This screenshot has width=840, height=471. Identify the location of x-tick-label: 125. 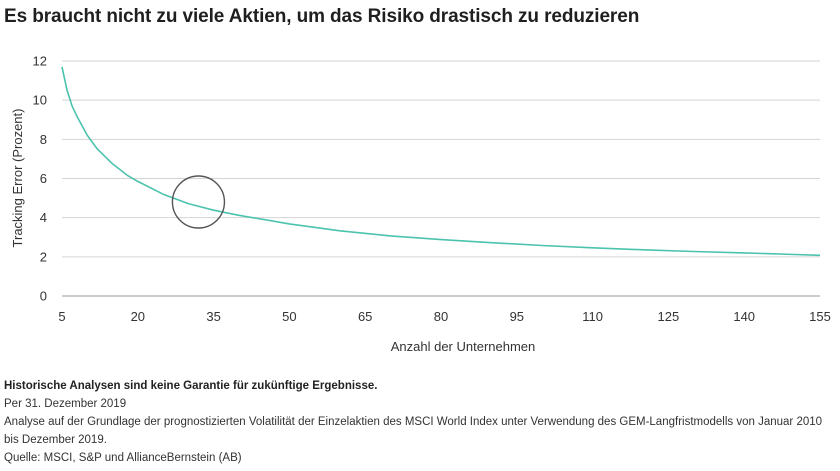
(669, 316).